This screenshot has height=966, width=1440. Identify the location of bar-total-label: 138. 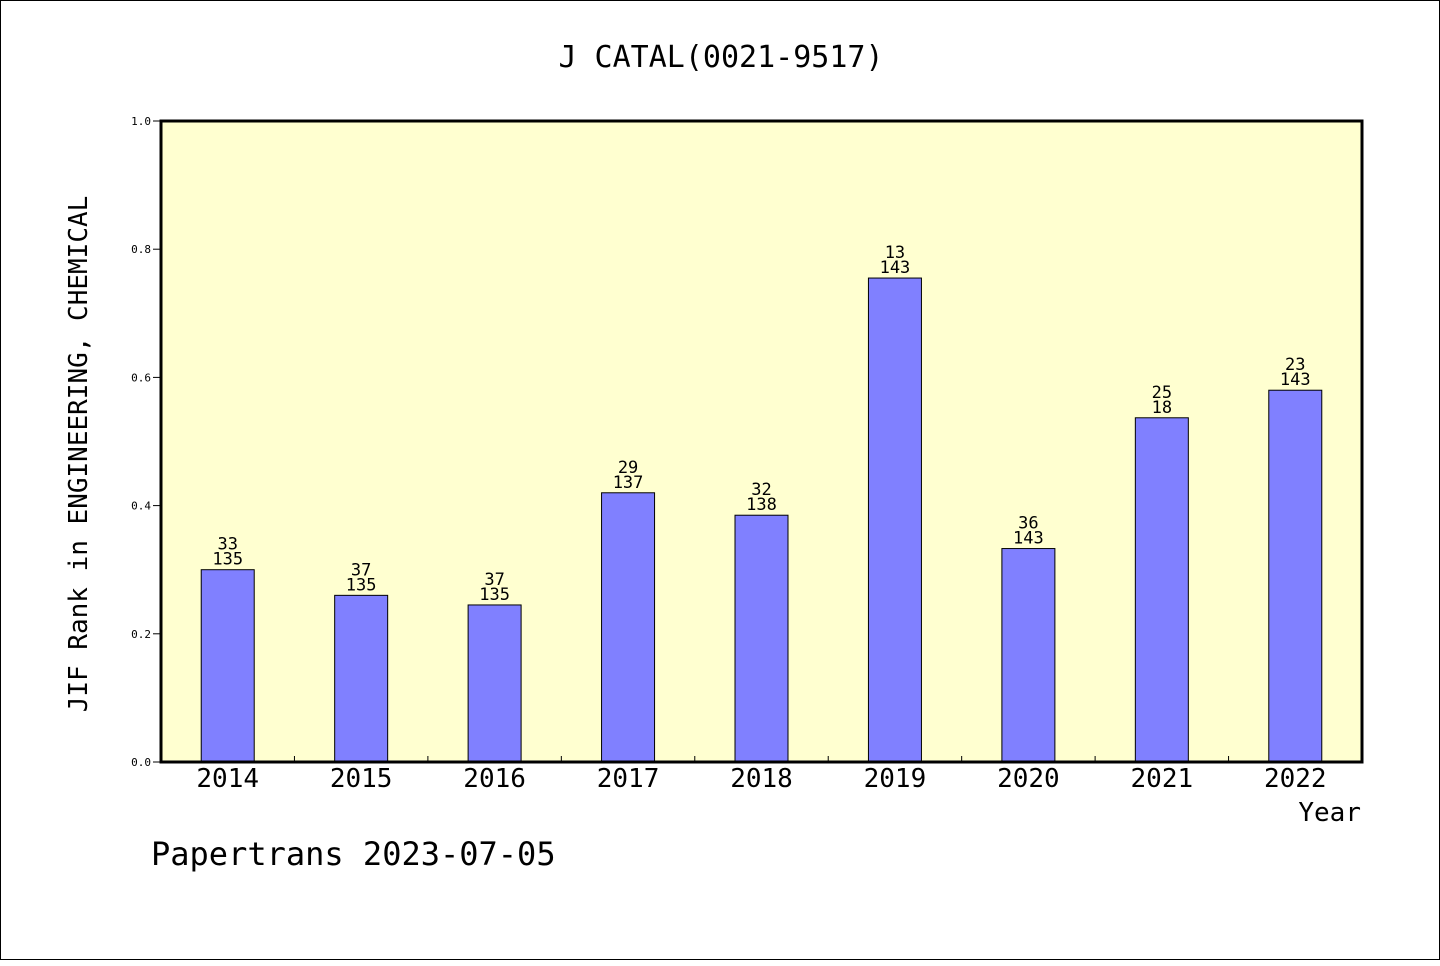
(761, 505).